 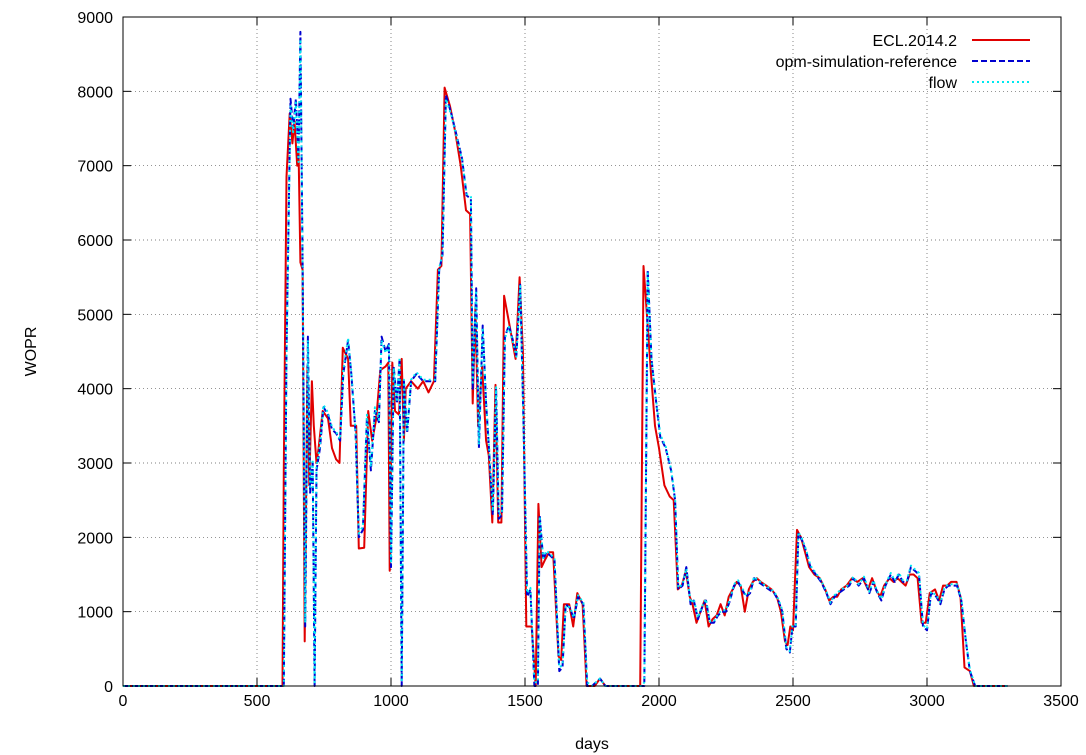 I want to click on y-tick-label: 3000, so click(x=95, y=464).